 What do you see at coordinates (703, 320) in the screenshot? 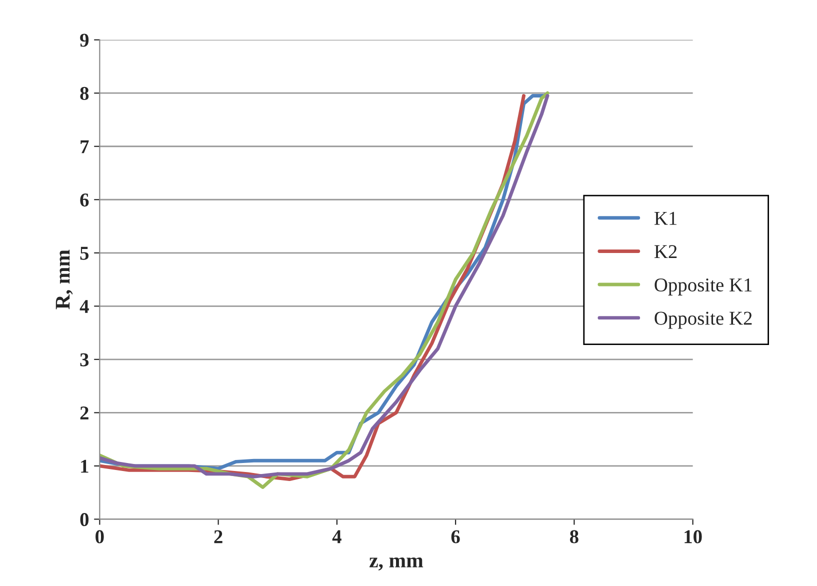
I see `legend-label: Opposite K2` at bounding box center [703, 320].